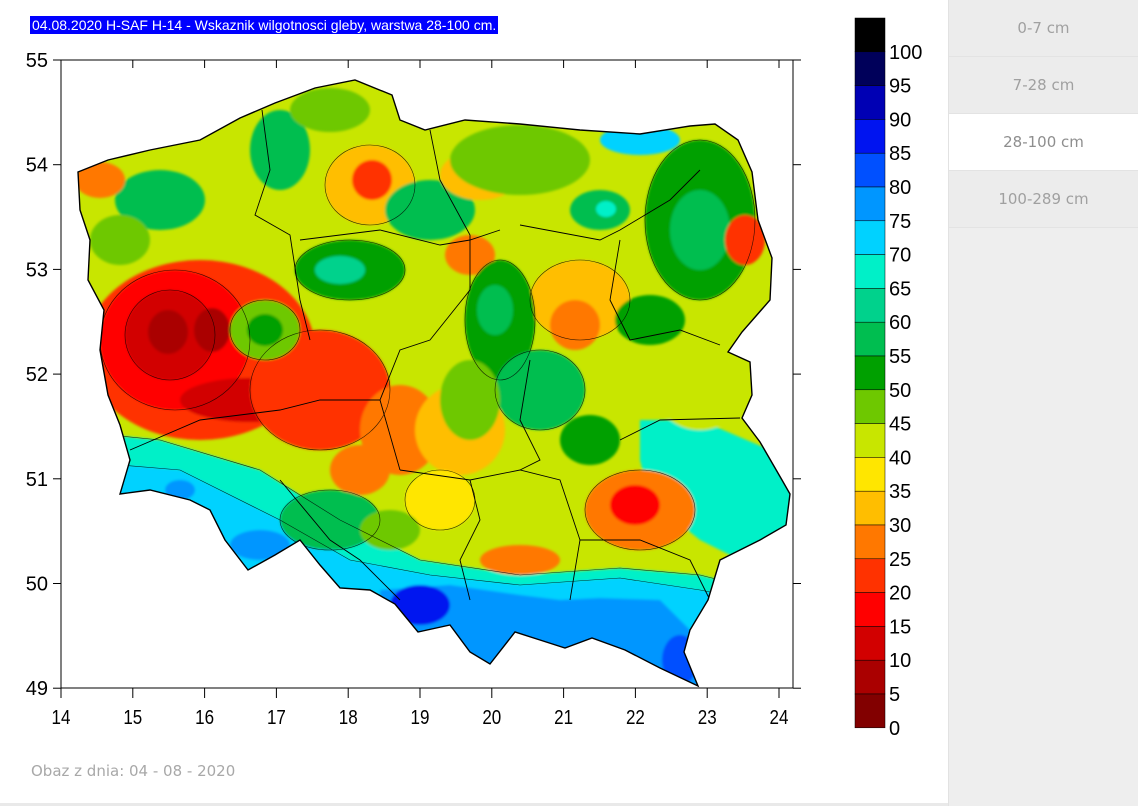 The image size is (1138, 806). I want to click on colorbar-label: 20, so click(900, 594).